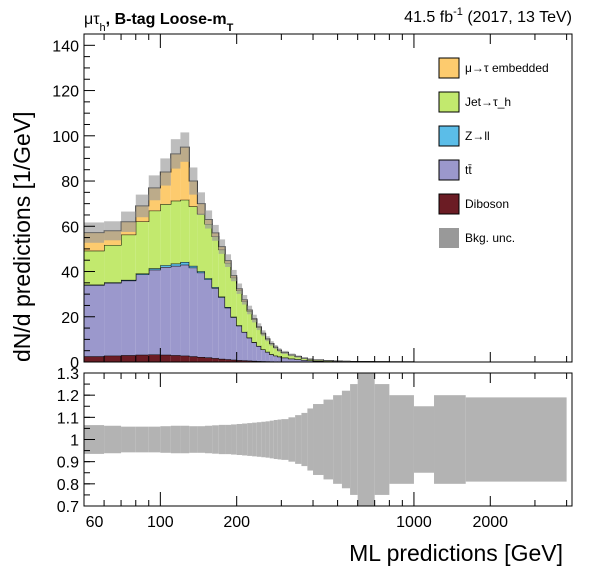 The width and height of the screenshot is (596, 572). What do you see at coordinates (95, 522) in the screenshot?
I see `x-tick-label: 60` at bounding box center [95, 522].